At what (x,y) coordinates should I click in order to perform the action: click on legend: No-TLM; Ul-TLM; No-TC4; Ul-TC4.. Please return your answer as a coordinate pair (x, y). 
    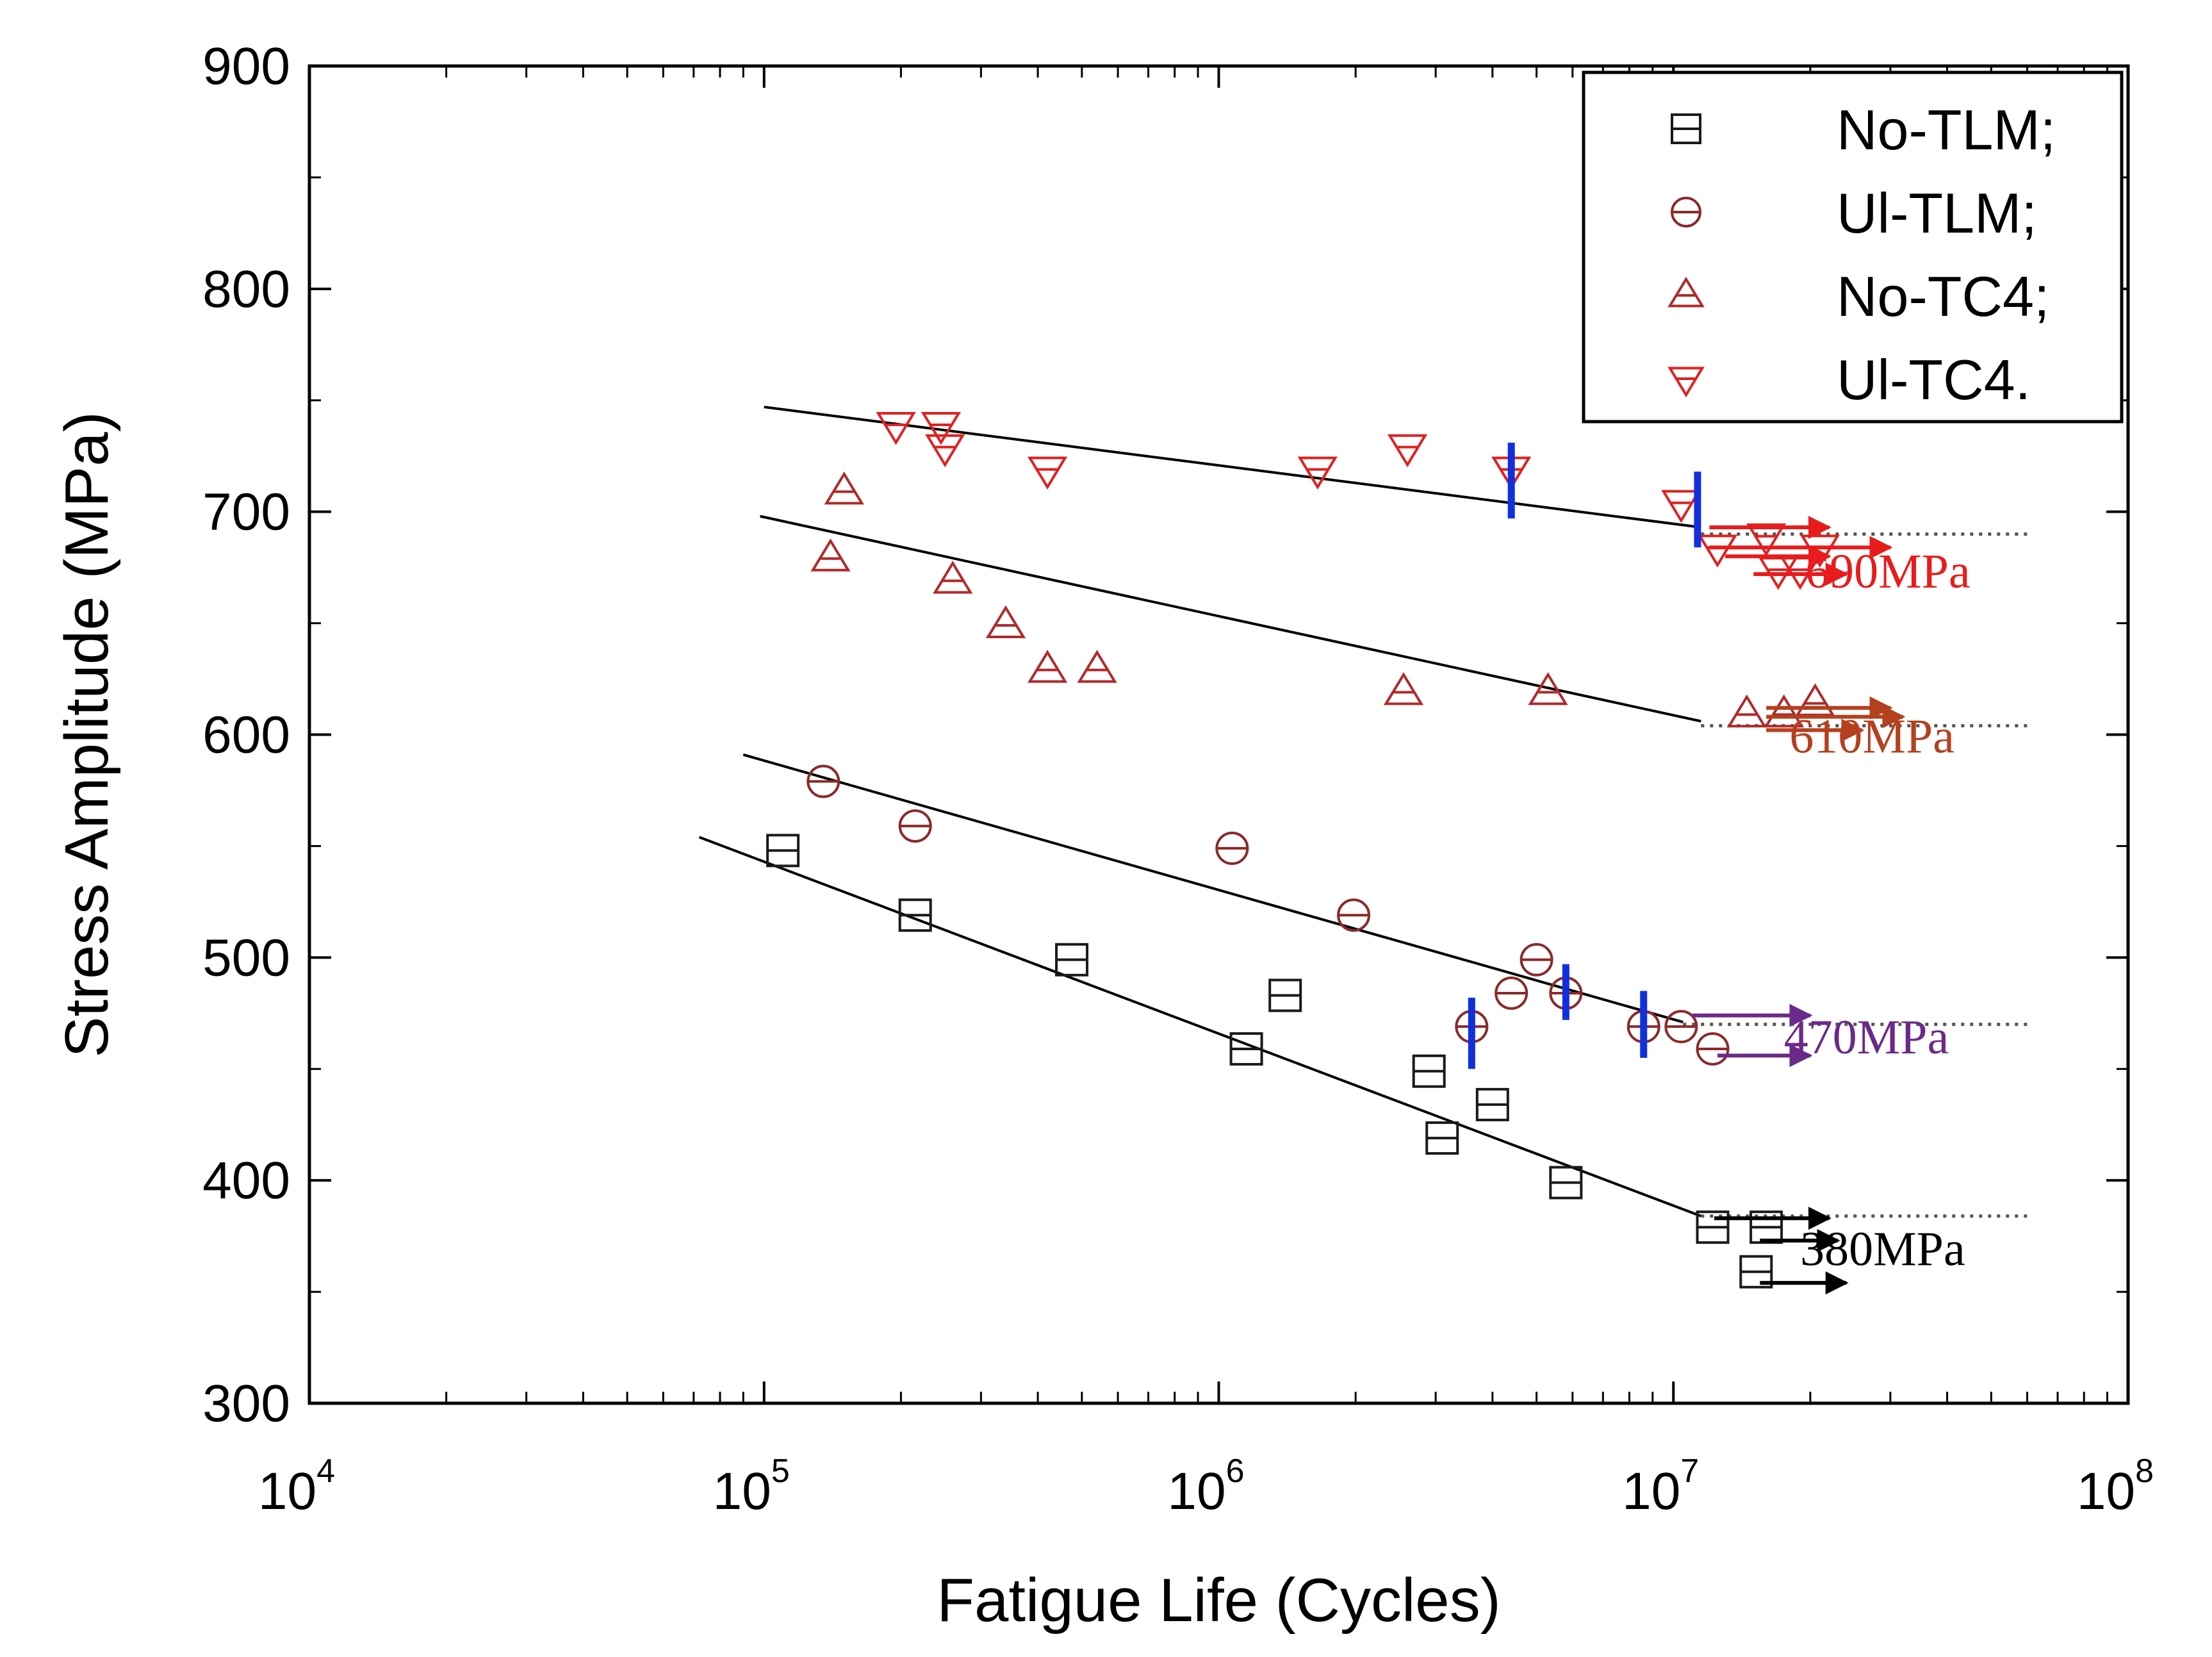
    Looking at the image, I should click on (1853, 247).